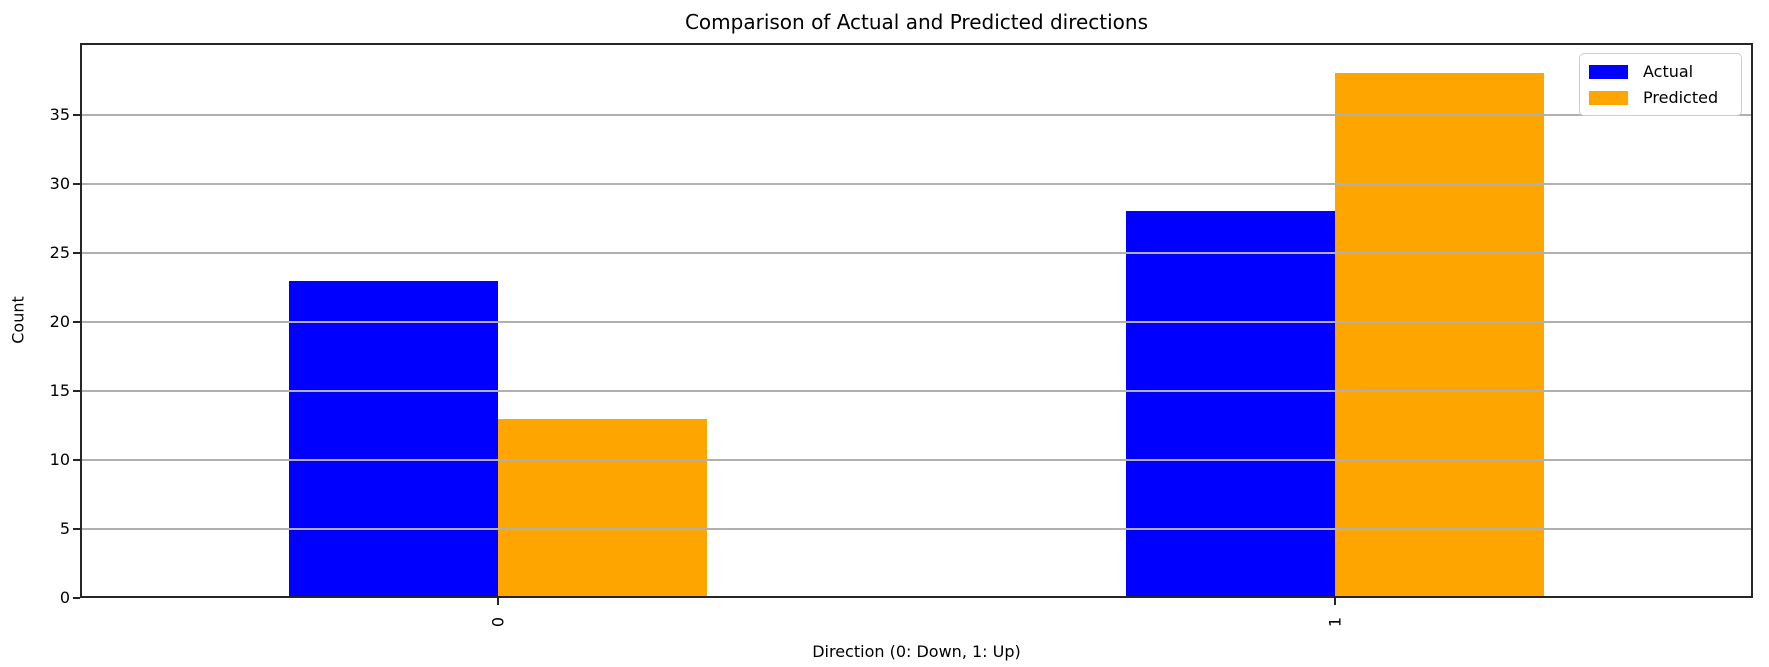 The width and height of the screenshot is (1769, 667). I want to click on y-tick-label-15: 15, so click(59, 390).